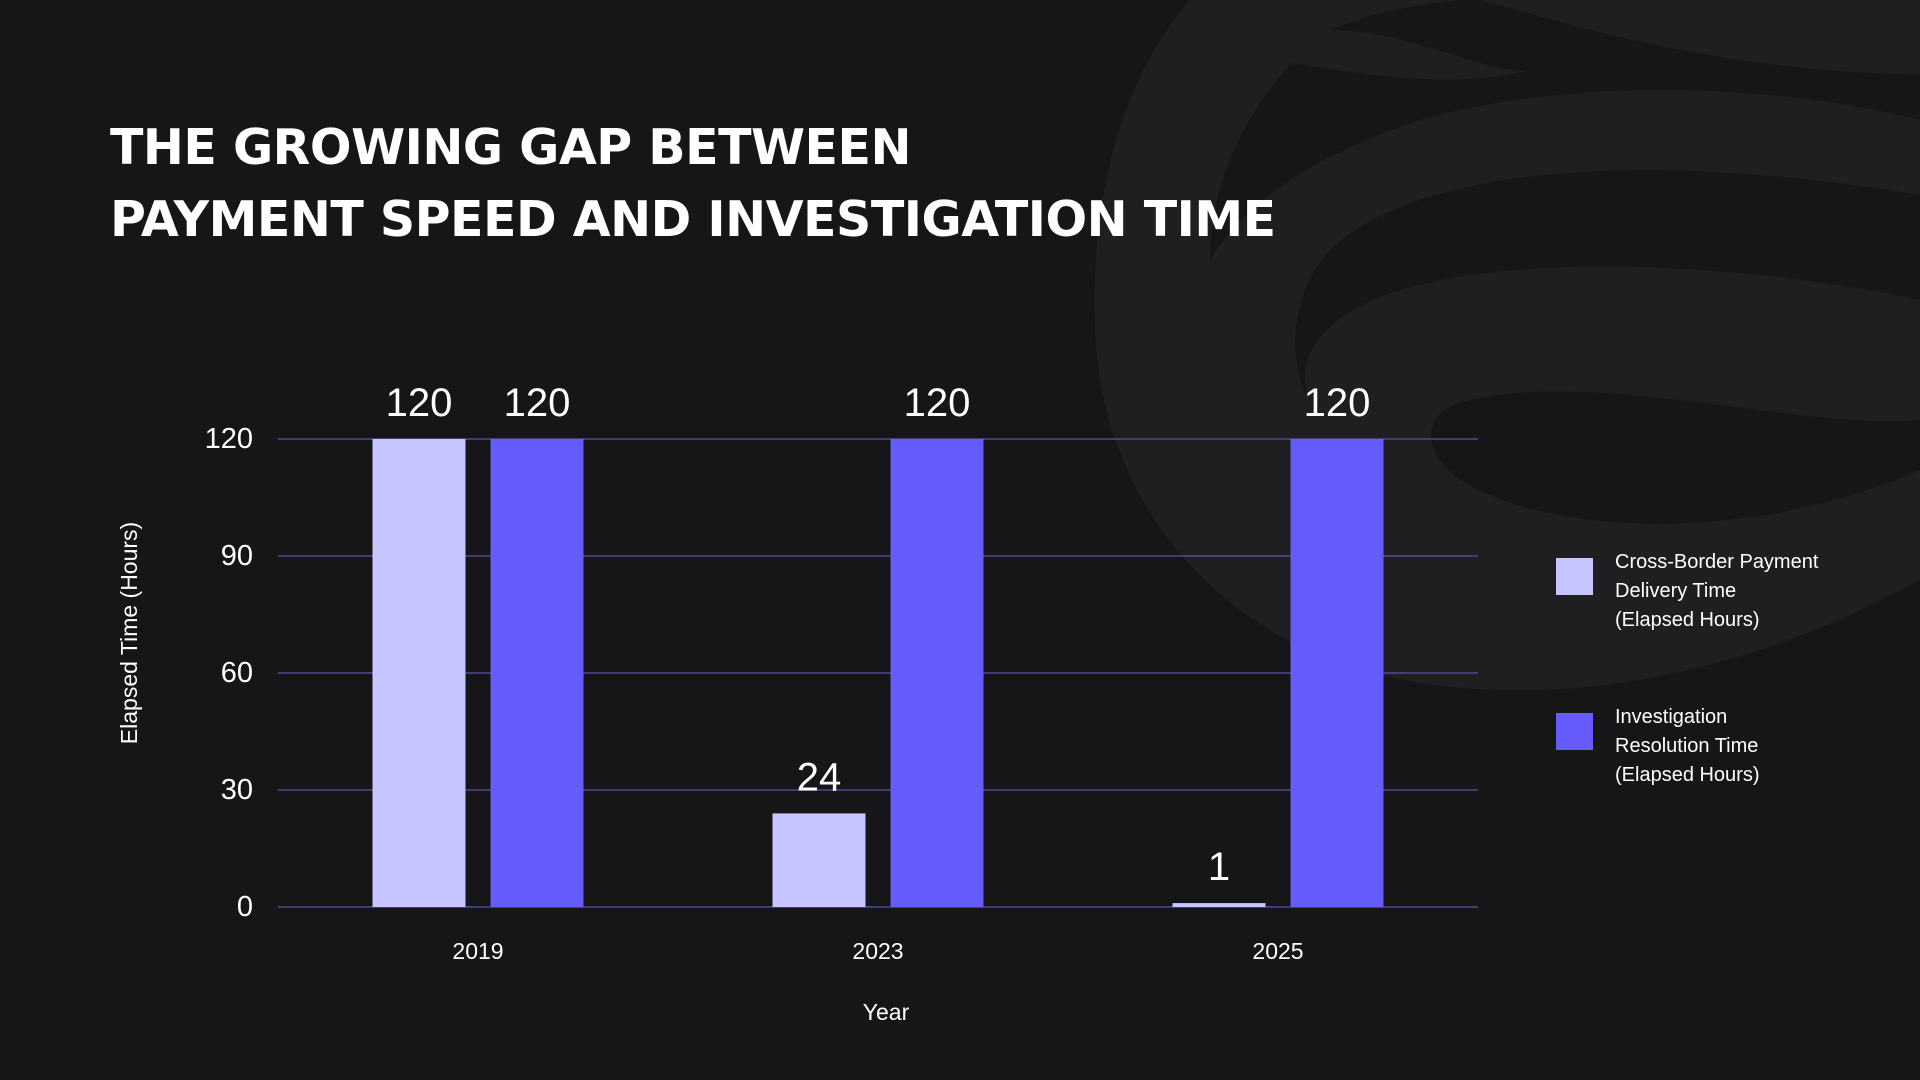  I want to click on y-tick-label: 90, so click(237, 556).